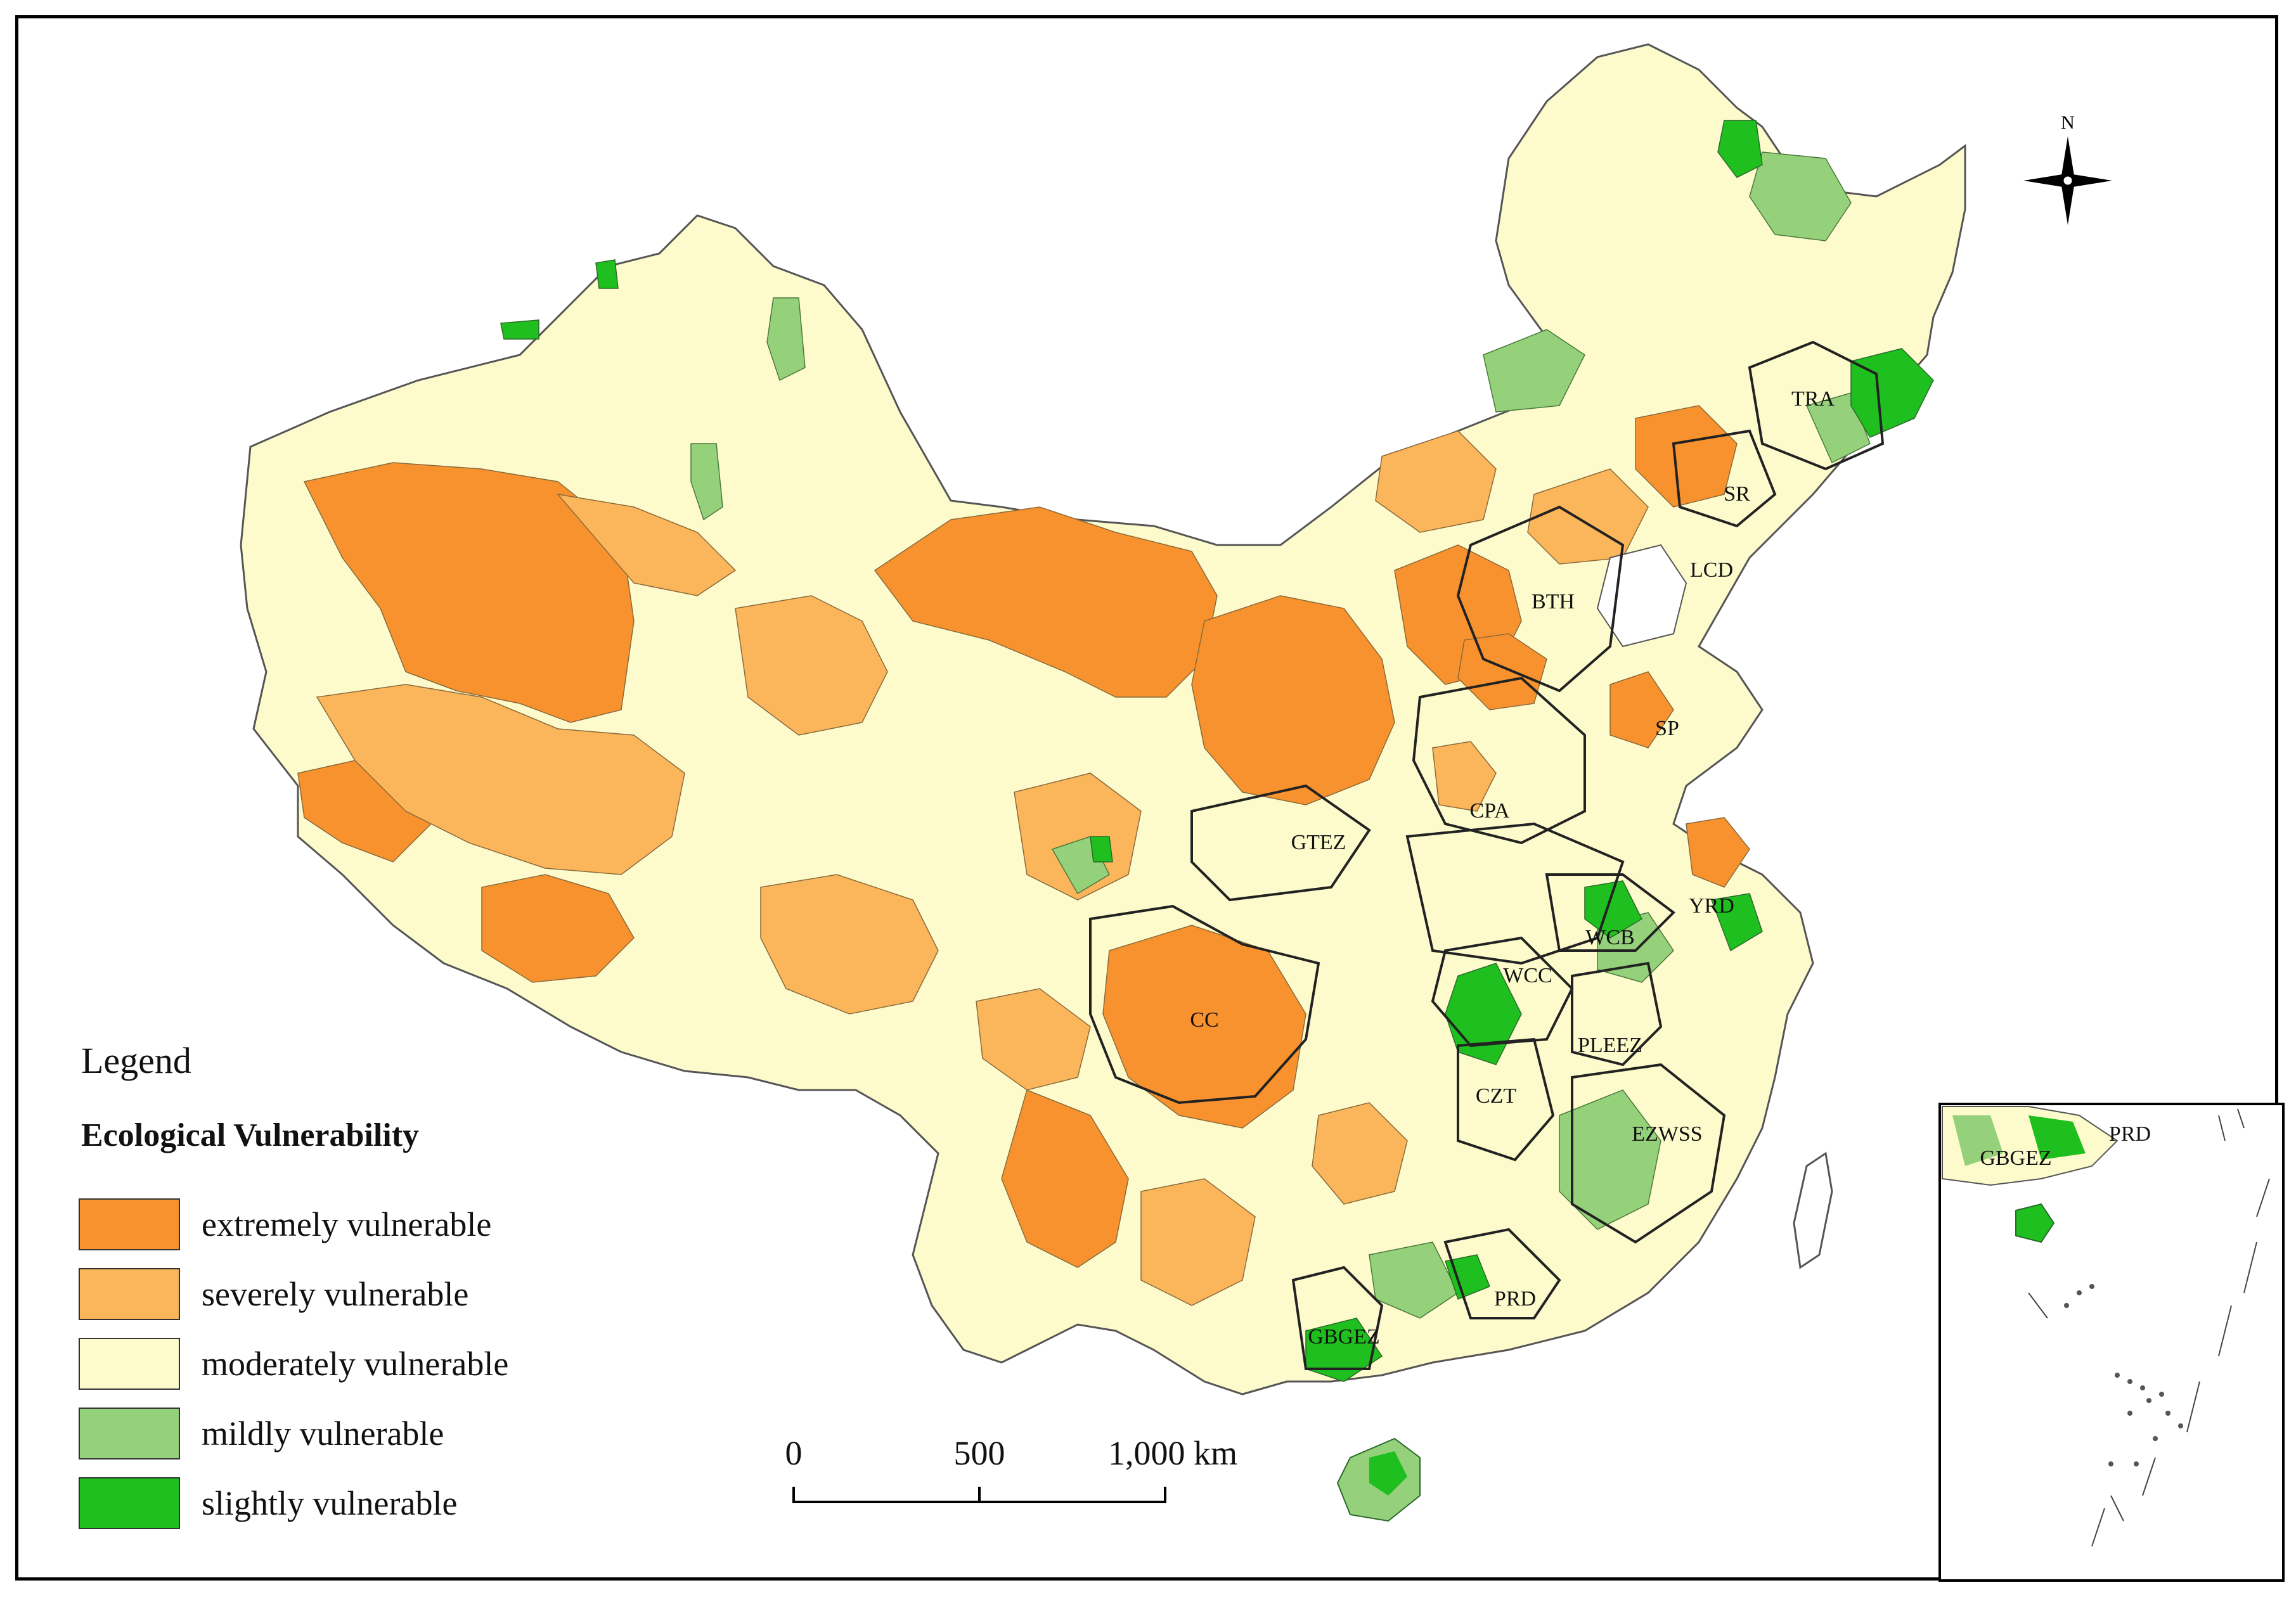 This screenshot has width=2296, height=1597. I want to click on legend-swatch-extreme, so click(129, 1224).